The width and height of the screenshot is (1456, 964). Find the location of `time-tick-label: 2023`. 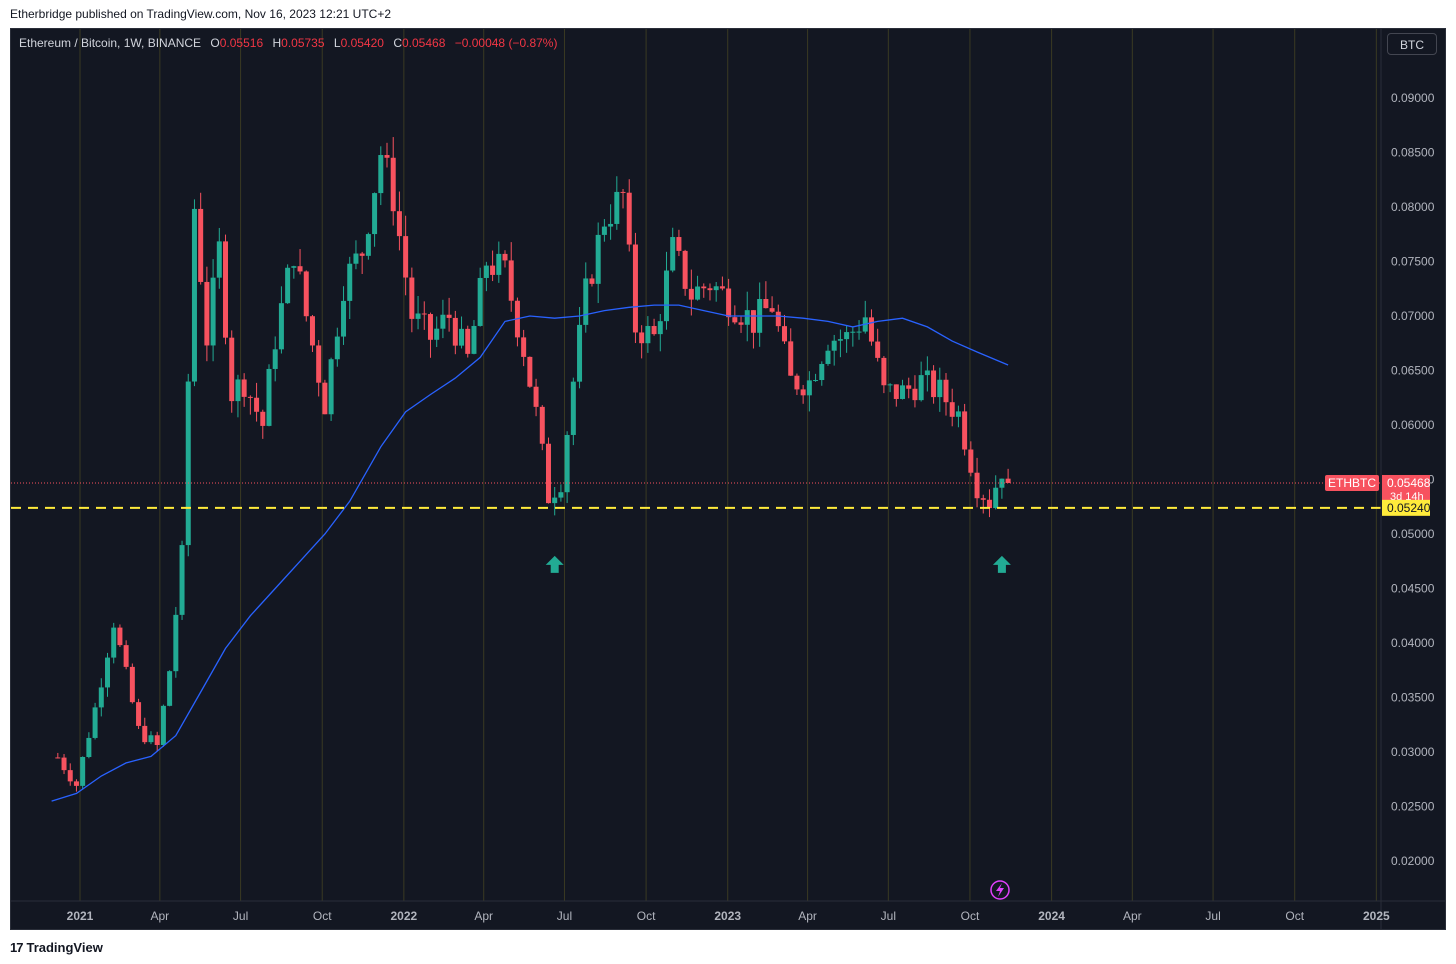

time-tick-label: 2023 is located at coordinates (727, 916).